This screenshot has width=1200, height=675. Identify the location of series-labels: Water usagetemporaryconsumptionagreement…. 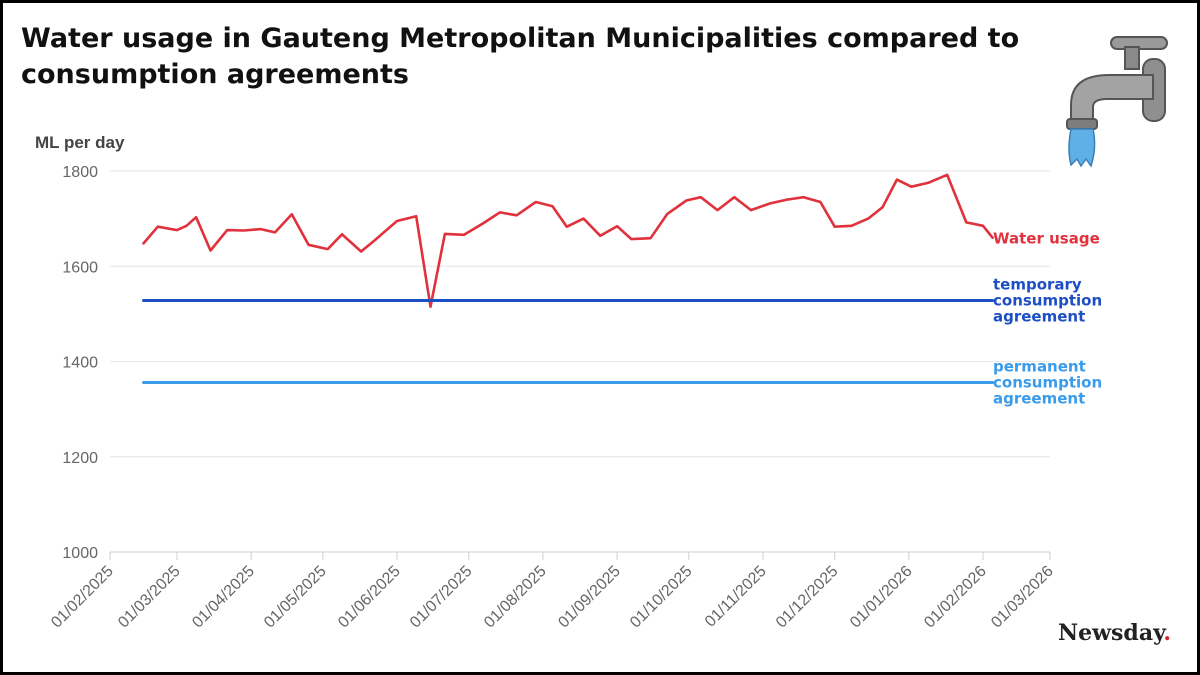
(1047, 319).